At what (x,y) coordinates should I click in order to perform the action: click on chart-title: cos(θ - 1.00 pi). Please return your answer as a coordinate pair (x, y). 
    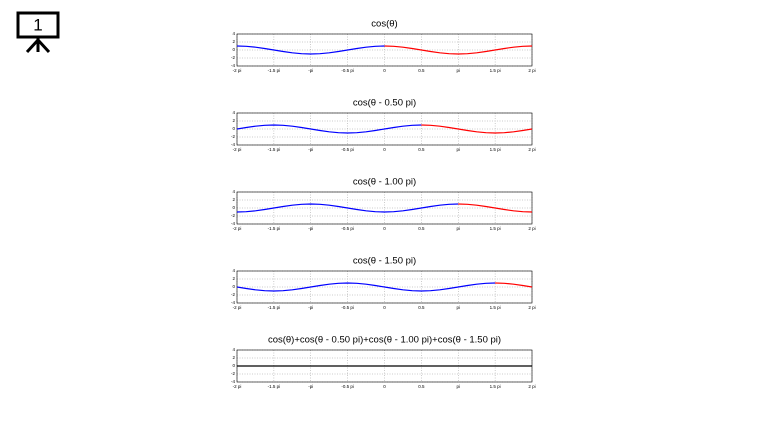
    Looking at the image, I should click on (384, 182).